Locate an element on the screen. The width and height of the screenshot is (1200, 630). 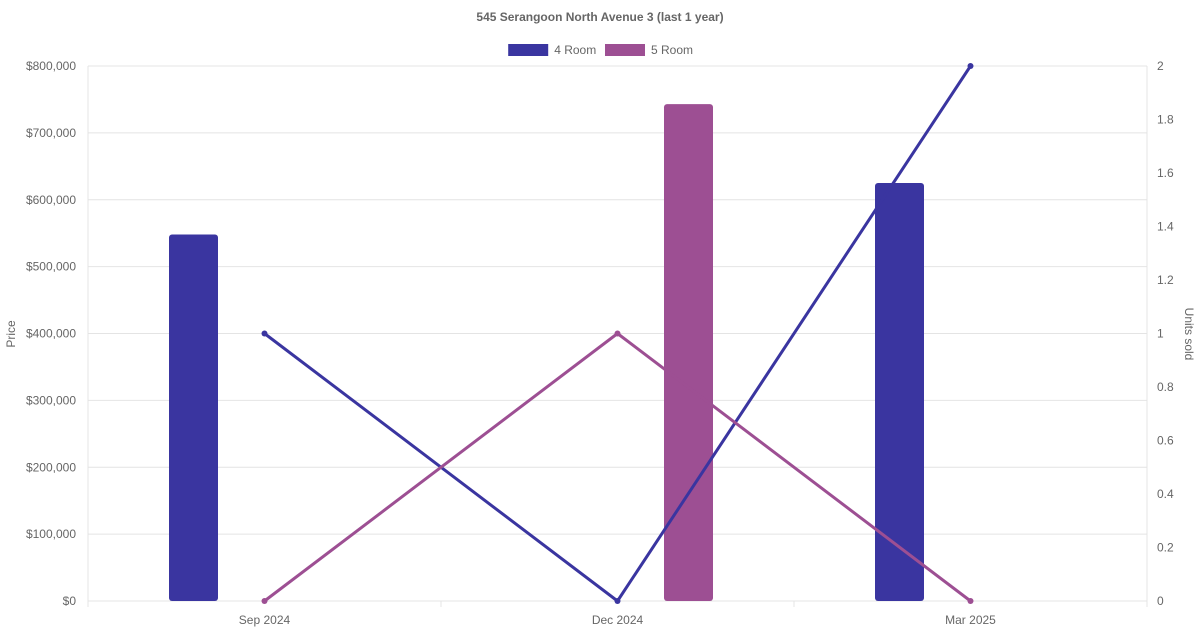
left-tick-label: $700,000 is located at coordinates (51, 133).